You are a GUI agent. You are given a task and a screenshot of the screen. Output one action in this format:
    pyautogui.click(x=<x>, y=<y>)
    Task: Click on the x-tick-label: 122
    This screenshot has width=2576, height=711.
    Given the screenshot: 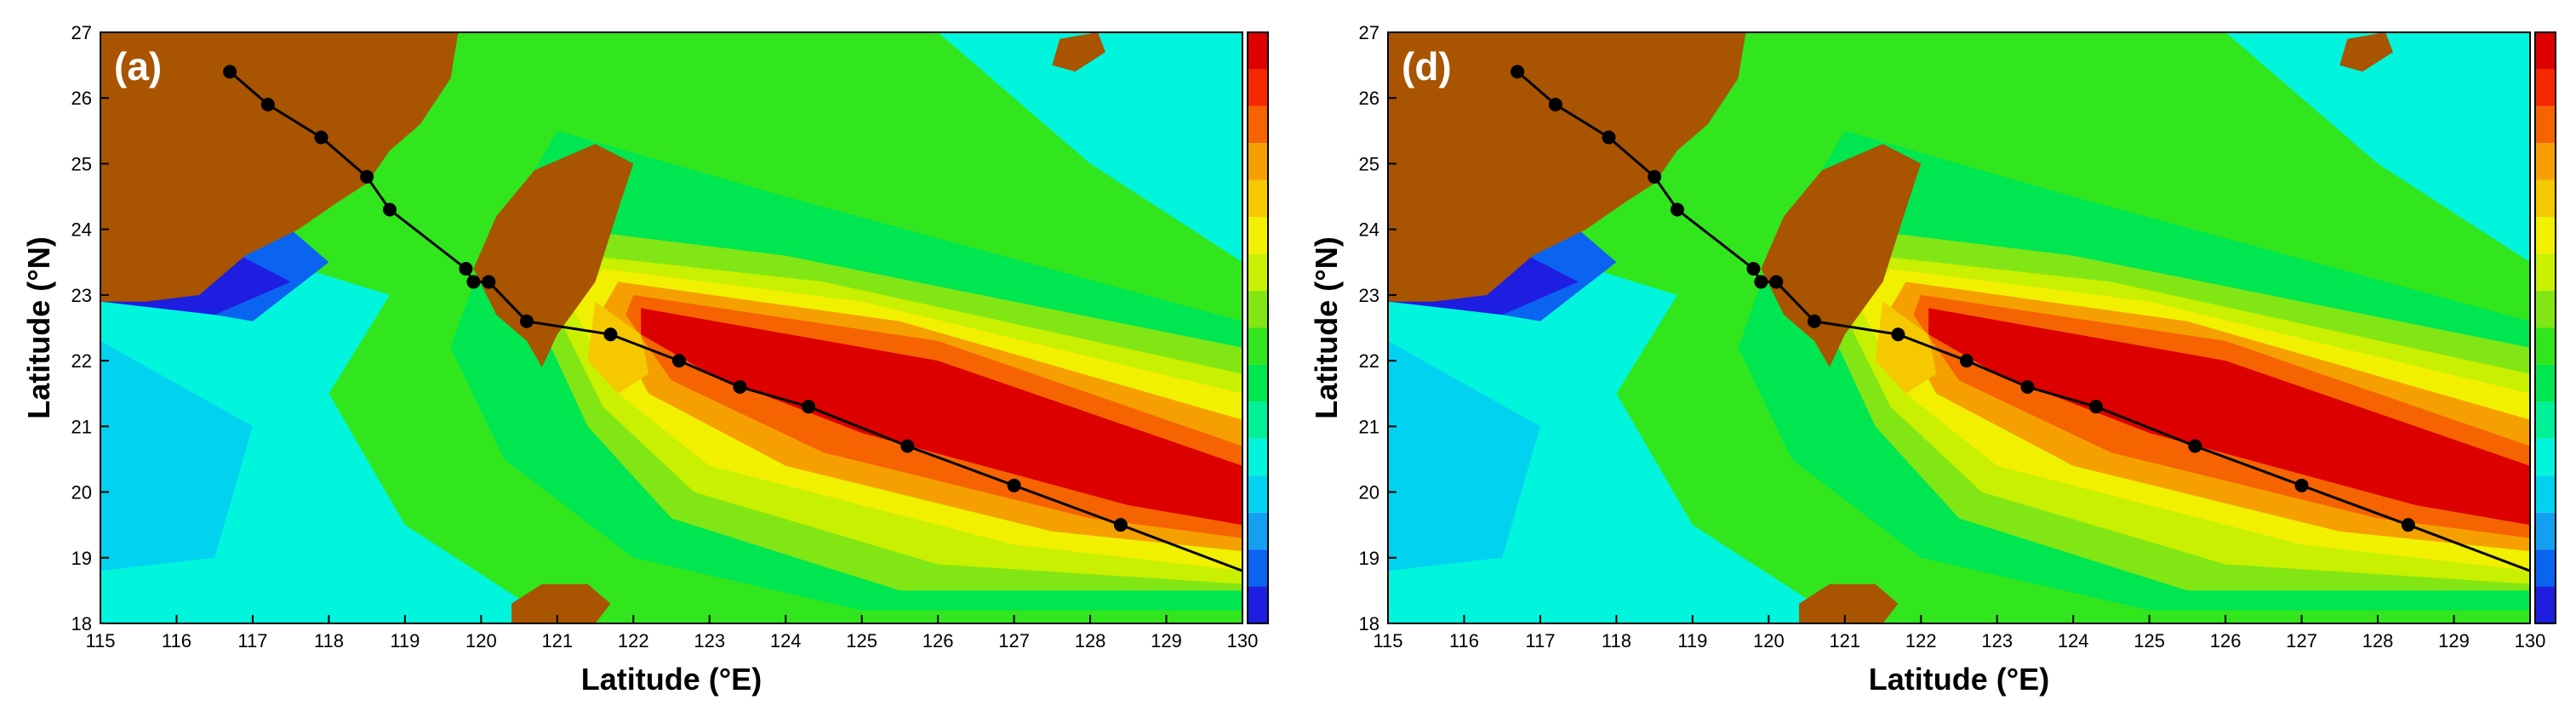 What is the action you would take?
    pyautogui.click(x=1921, y=640)
    